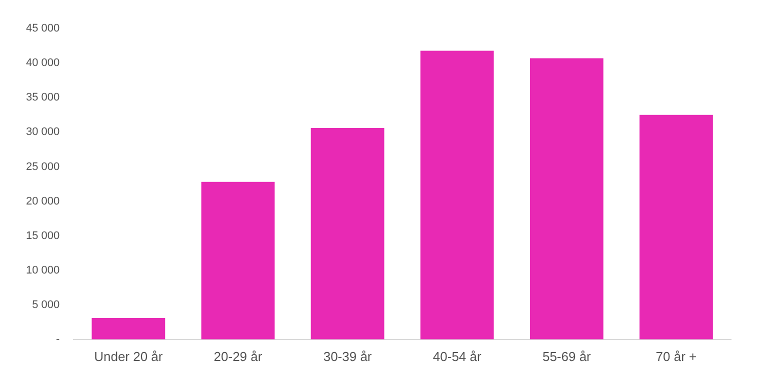 The width and height of the screenshot is (767, 389). What do you see at coordinates (676, 356) in the screenshot?
I see `x-tick-label: 70 år +` at bounding box center [676, 356].